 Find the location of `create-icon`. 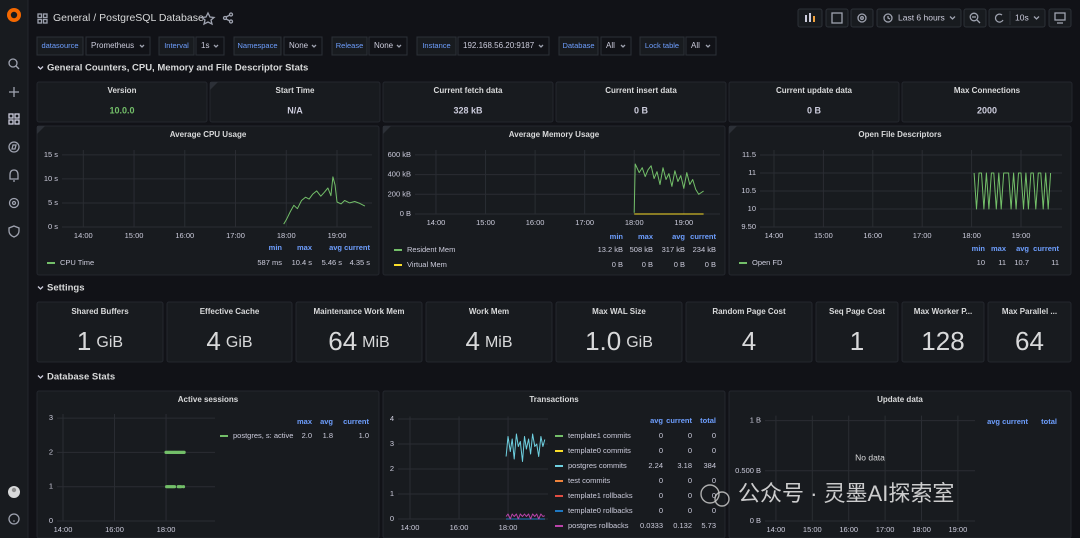

create-icon is located at coordinates (14, 92).